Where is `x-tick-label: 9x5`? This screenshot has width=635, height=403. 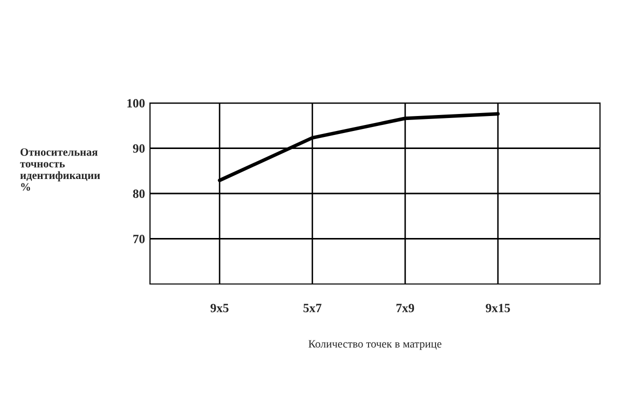 x-tick-label: 9x5 is located at coordinates (219, 308).